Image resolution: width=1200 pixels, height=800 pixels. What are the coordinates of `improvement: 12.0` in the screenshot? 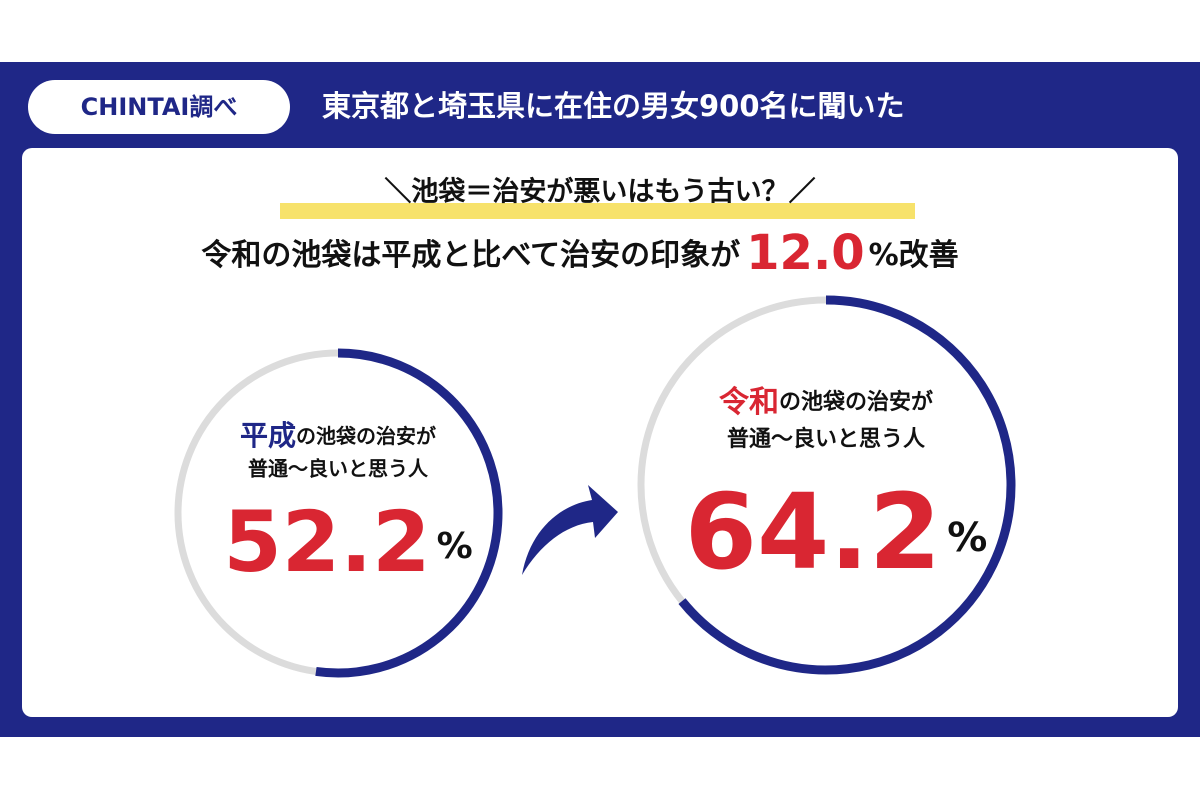 It's located at (805, 253).